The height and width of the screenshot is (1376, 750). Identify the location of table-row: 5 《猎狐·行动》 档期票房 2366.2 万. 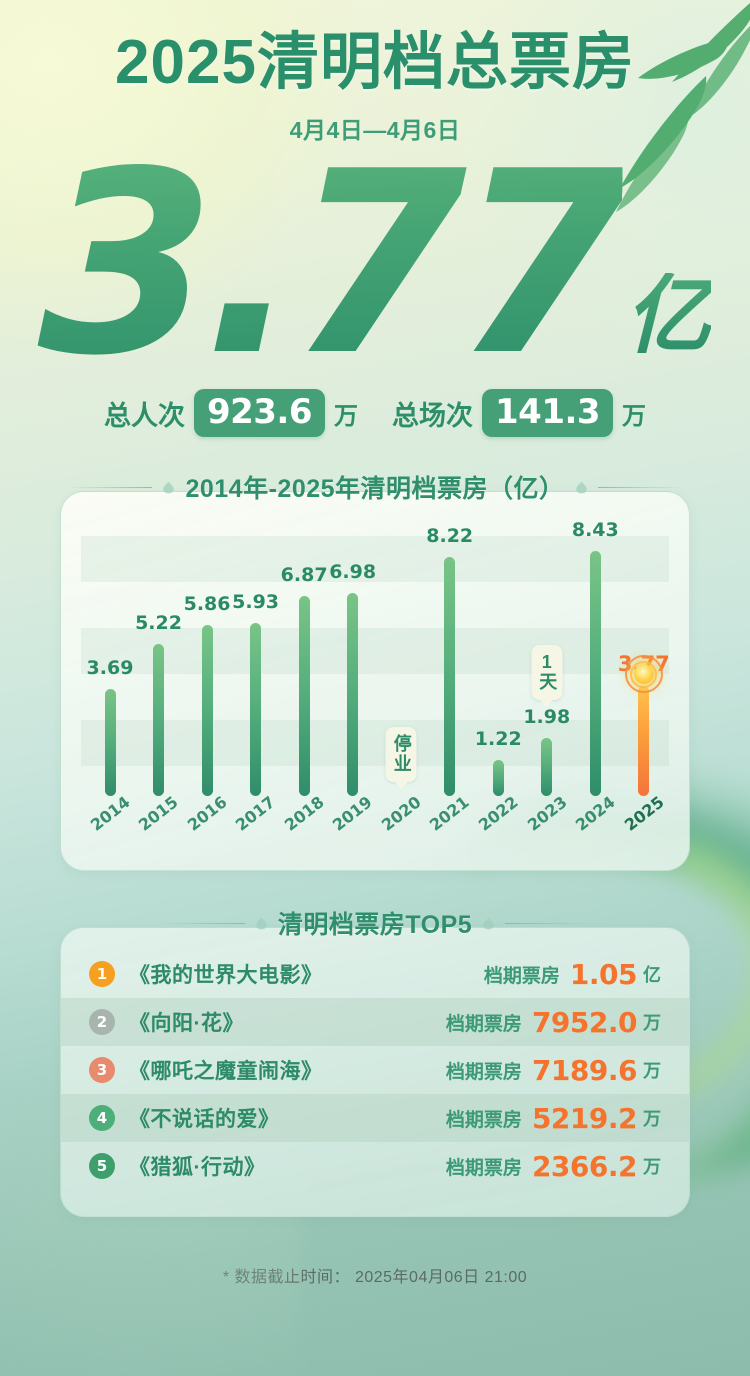
(375, 1166).